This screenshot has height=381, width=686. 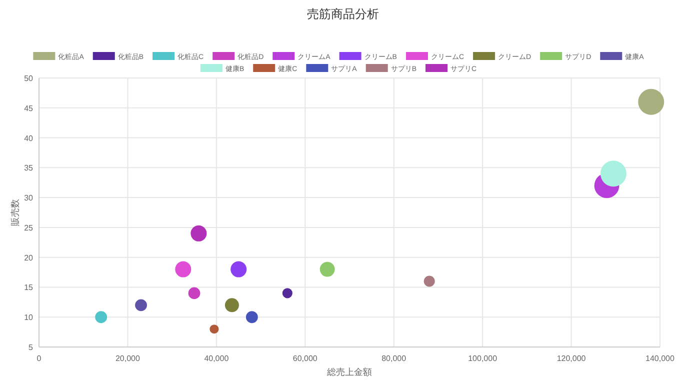 What do you see at coordinates (29, 287) in the screenshot?
I see `y-tick-label: 15` at bounding box center [29, 287].